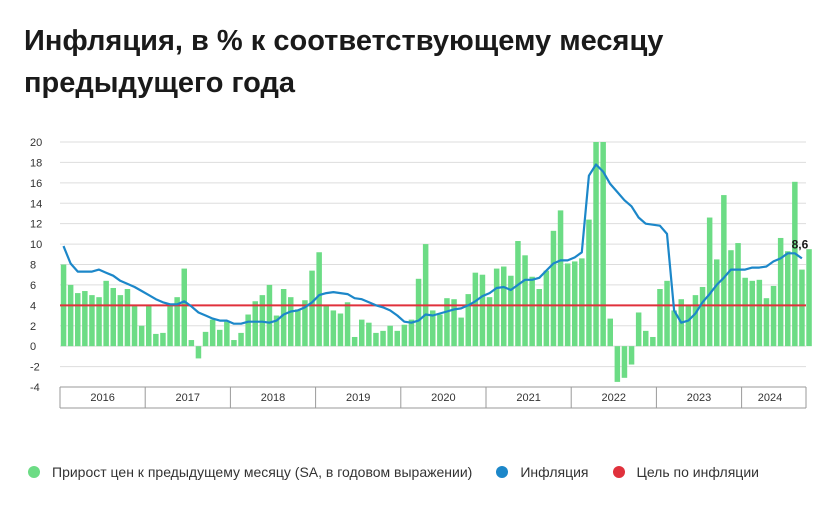  What do you see at coordinates (36, 204) in the screenshot?
I see `y-tick-label: 14` at bounding box center [36, 204].